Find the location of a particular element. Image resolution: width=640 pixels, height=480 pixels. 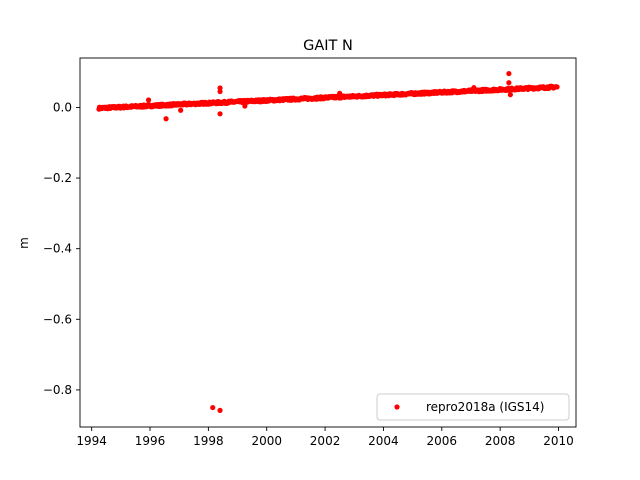

y-tick-label: −0.8 is located at coordinates (57, 390).